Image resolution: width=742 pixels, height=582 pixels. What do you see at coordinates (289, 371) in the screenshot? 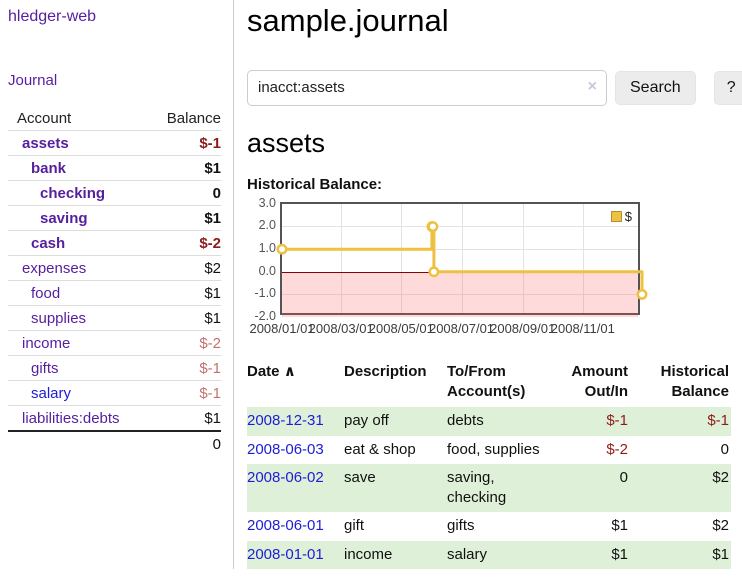
I see `sort-asc-icon: ∧` at bounding box center [289, 371].